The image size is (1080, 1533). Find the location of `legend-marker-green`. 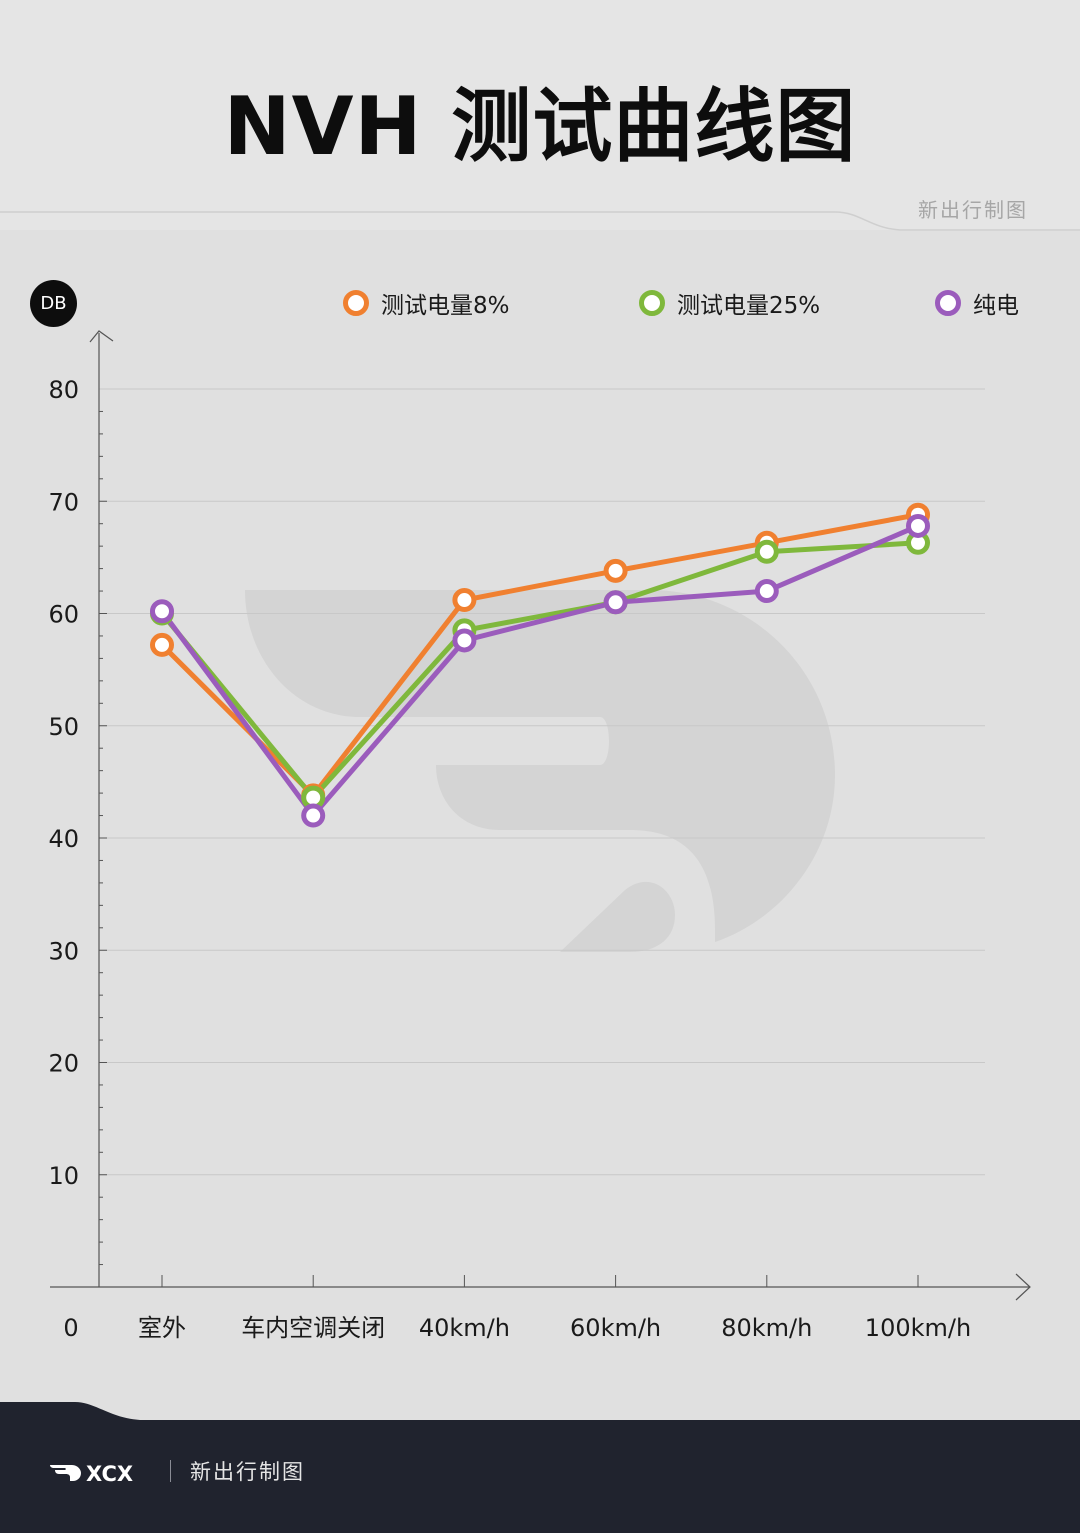

legend-marker-green is located at coordinates (652, 303).